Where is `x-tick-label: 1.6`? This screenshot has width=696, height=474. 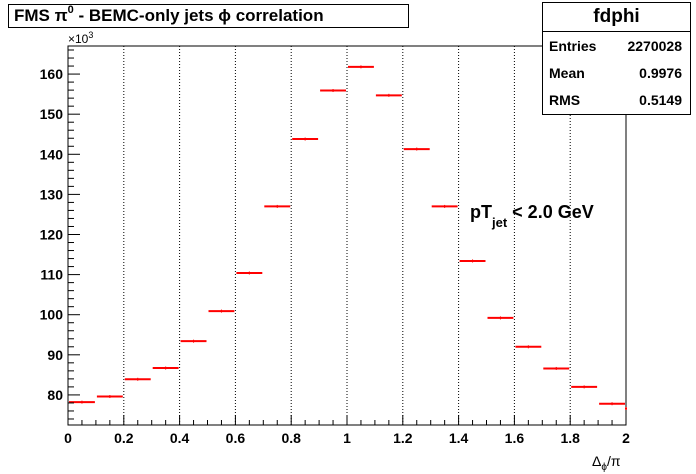 x-tick-label: 1.6 is located at coordinates (515, 438).